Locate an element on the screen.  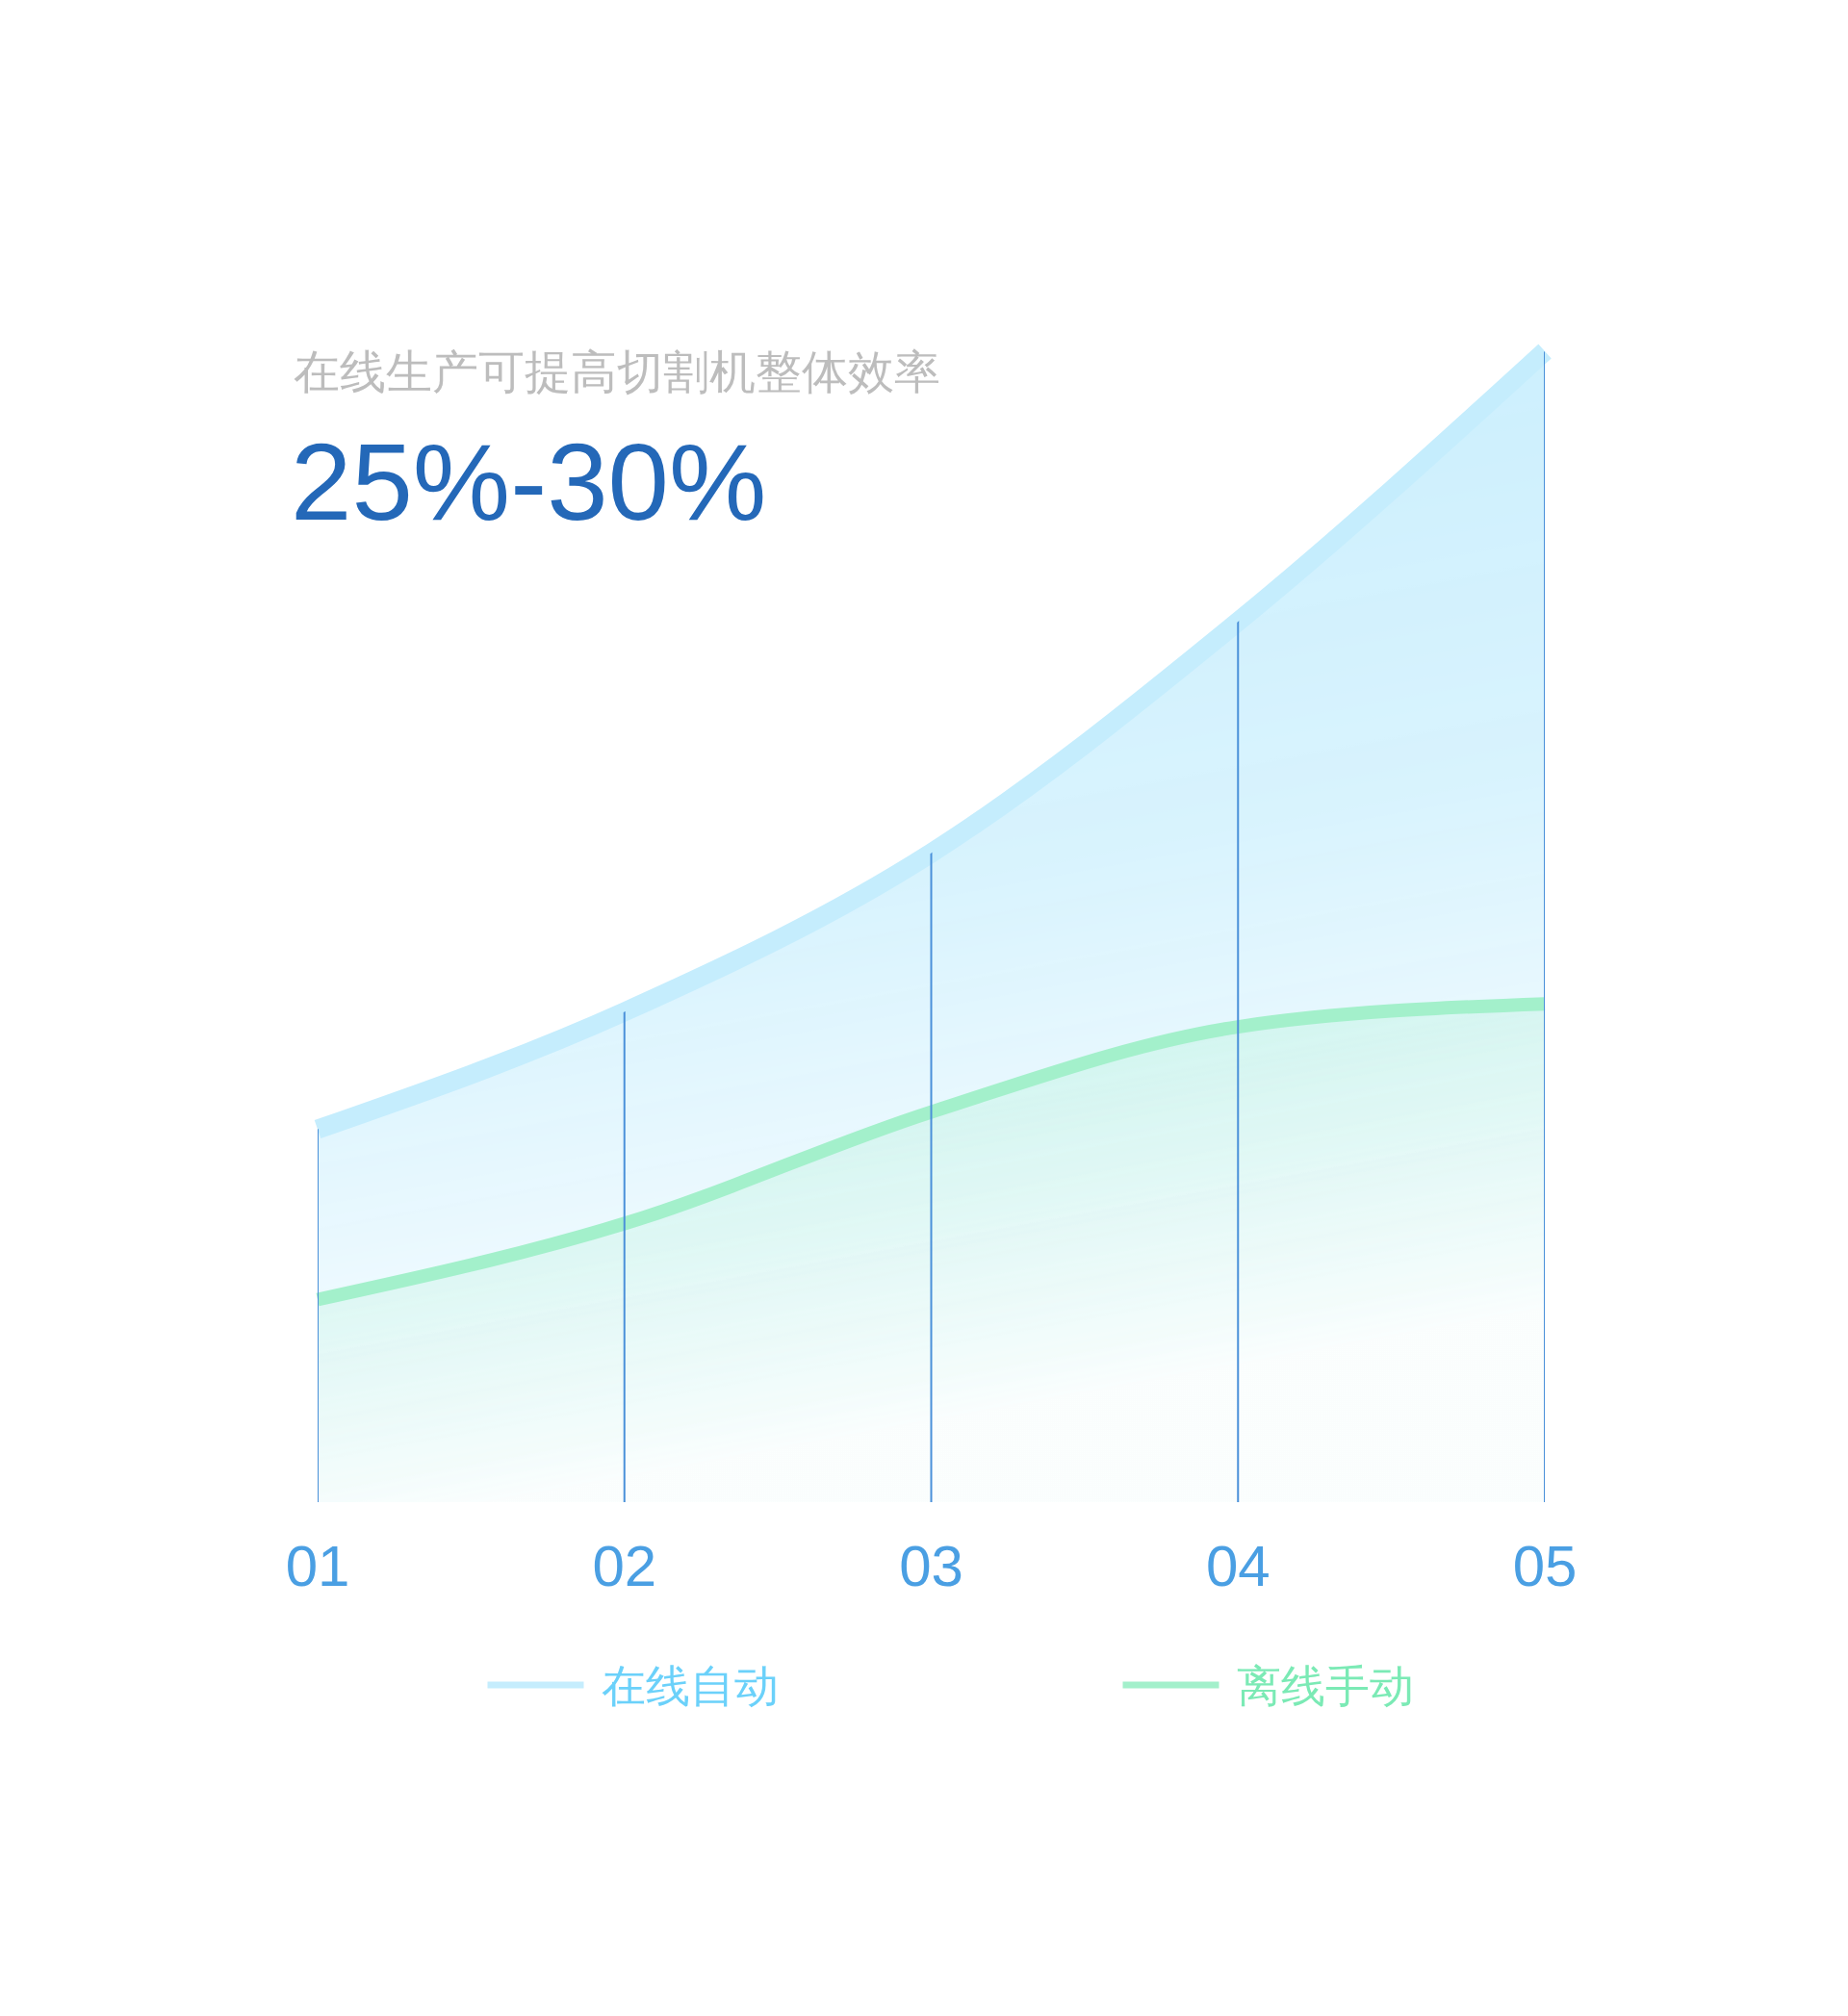
x-tick-label: 02 is located at coordinates (624, 1566).